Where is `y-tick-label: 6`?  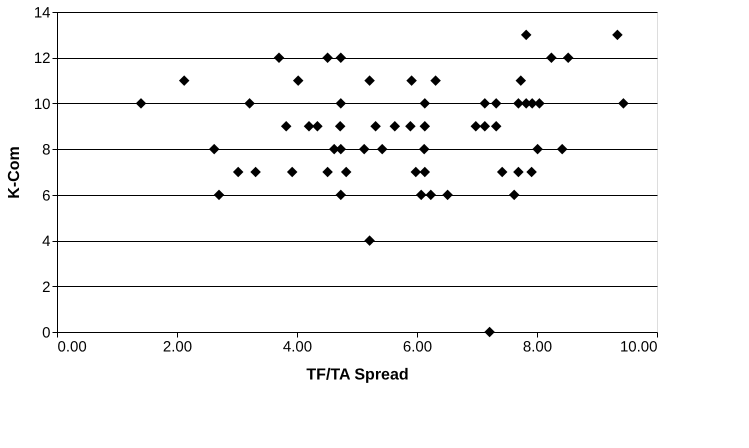
y-tick-label: 6 is located at coordinates (46, 195).